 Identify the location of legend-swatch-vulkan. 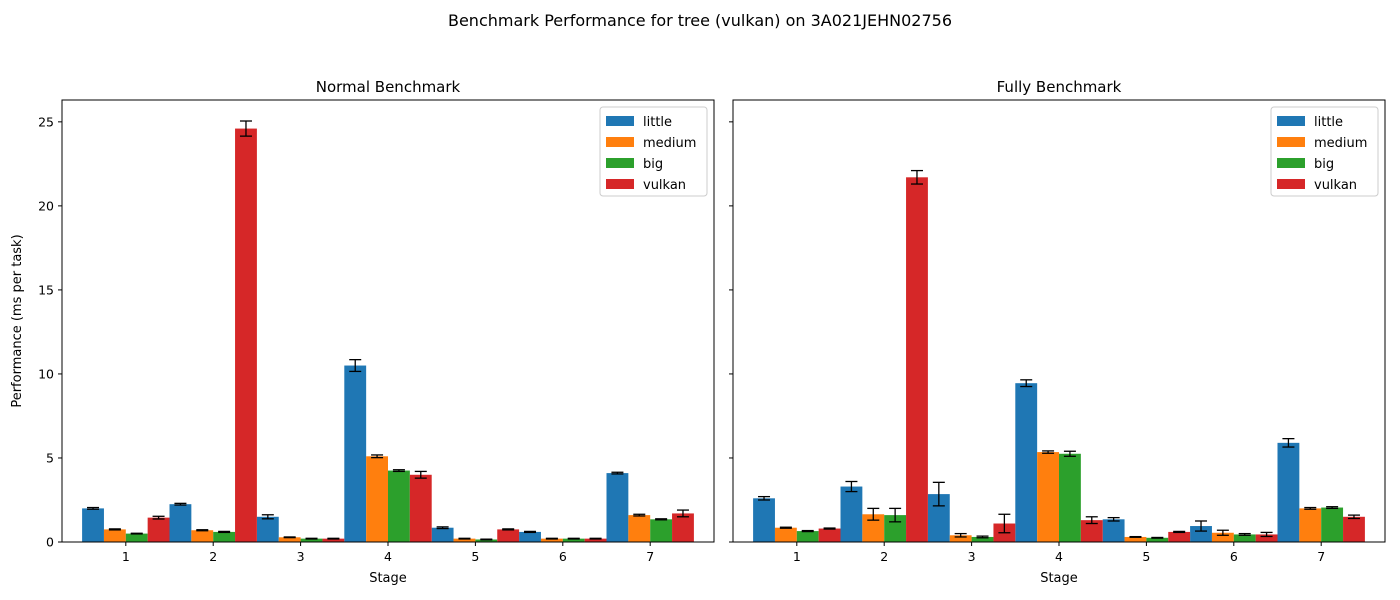
(620, 184).